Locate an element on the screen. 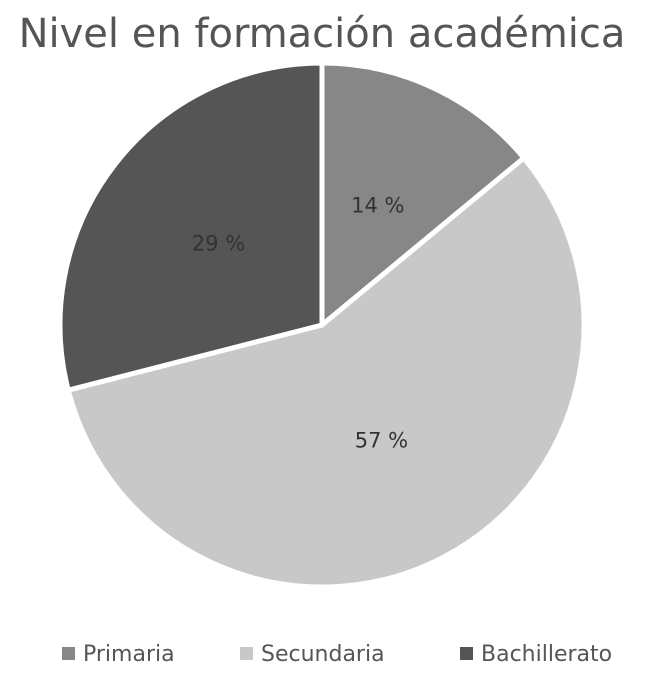 This screenshot has height=693, width=655. data-label: 29 % is located at coordinates (218, 244).